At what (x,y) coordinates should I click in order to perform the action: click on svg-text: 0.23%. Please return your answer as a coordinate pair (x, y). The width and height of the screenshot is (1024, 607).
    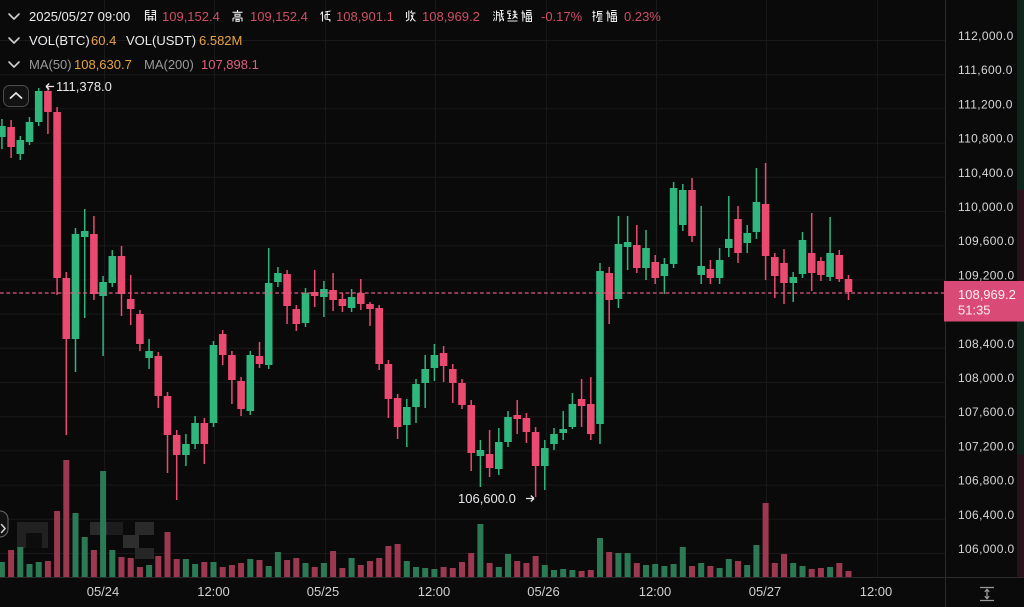
    Looking at the image, I should click on (642, 16).